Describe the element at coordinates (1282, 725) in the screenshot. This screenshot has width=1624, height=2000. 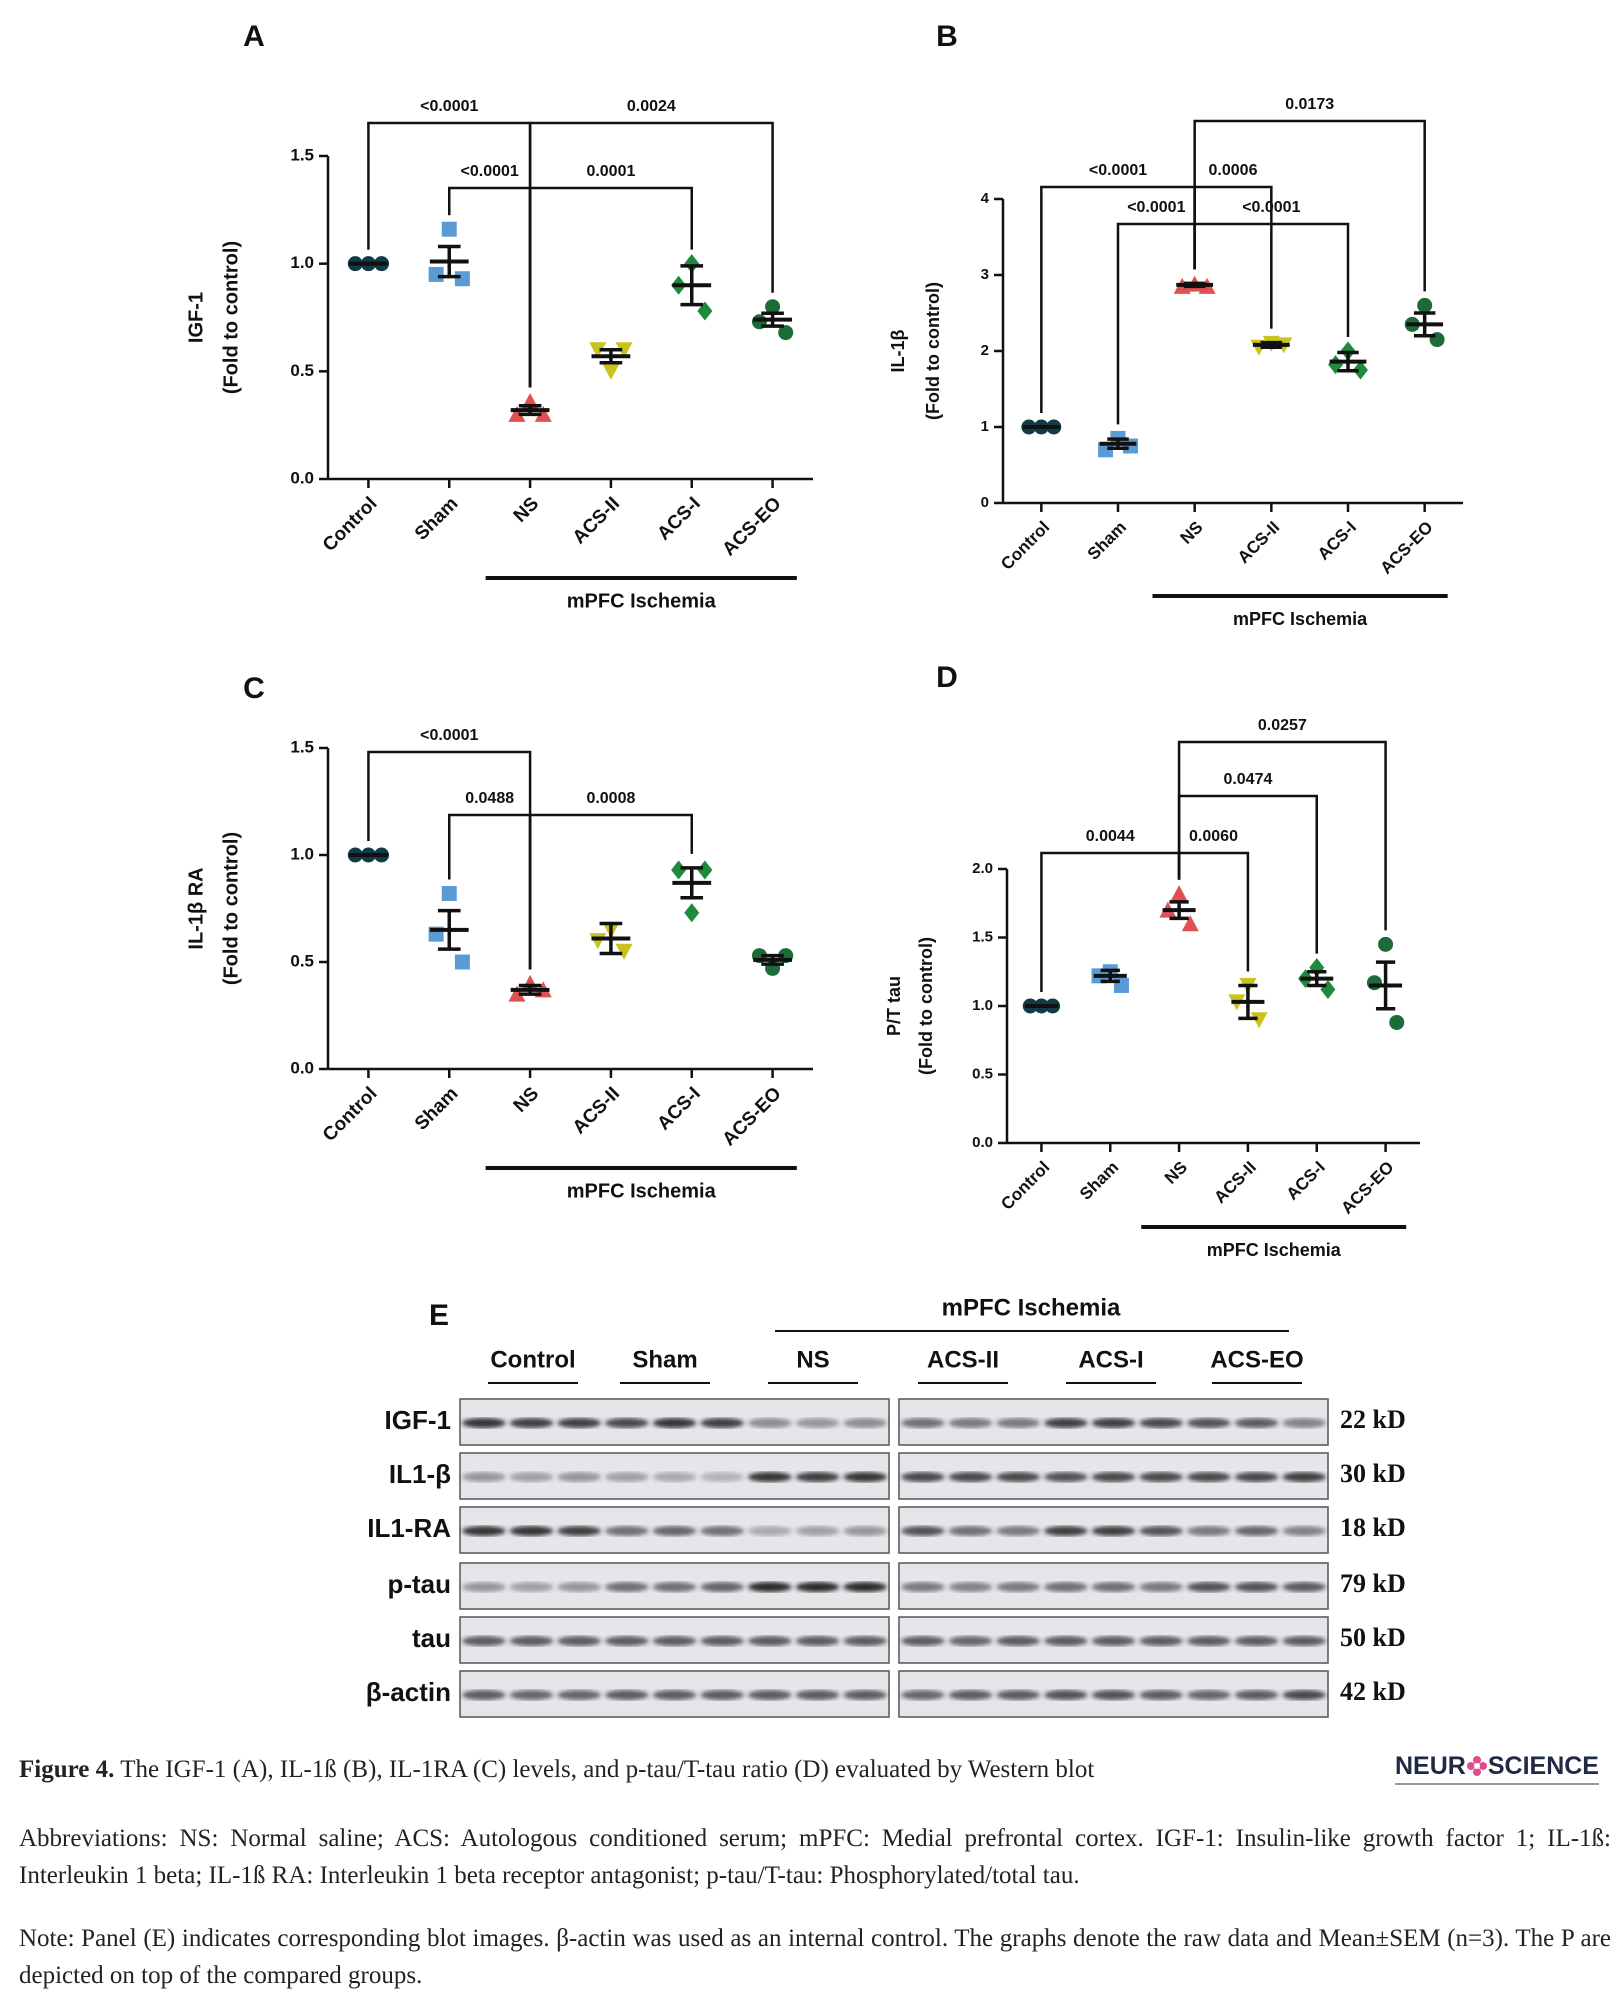
I see `p-value: 0.0257` at that location.